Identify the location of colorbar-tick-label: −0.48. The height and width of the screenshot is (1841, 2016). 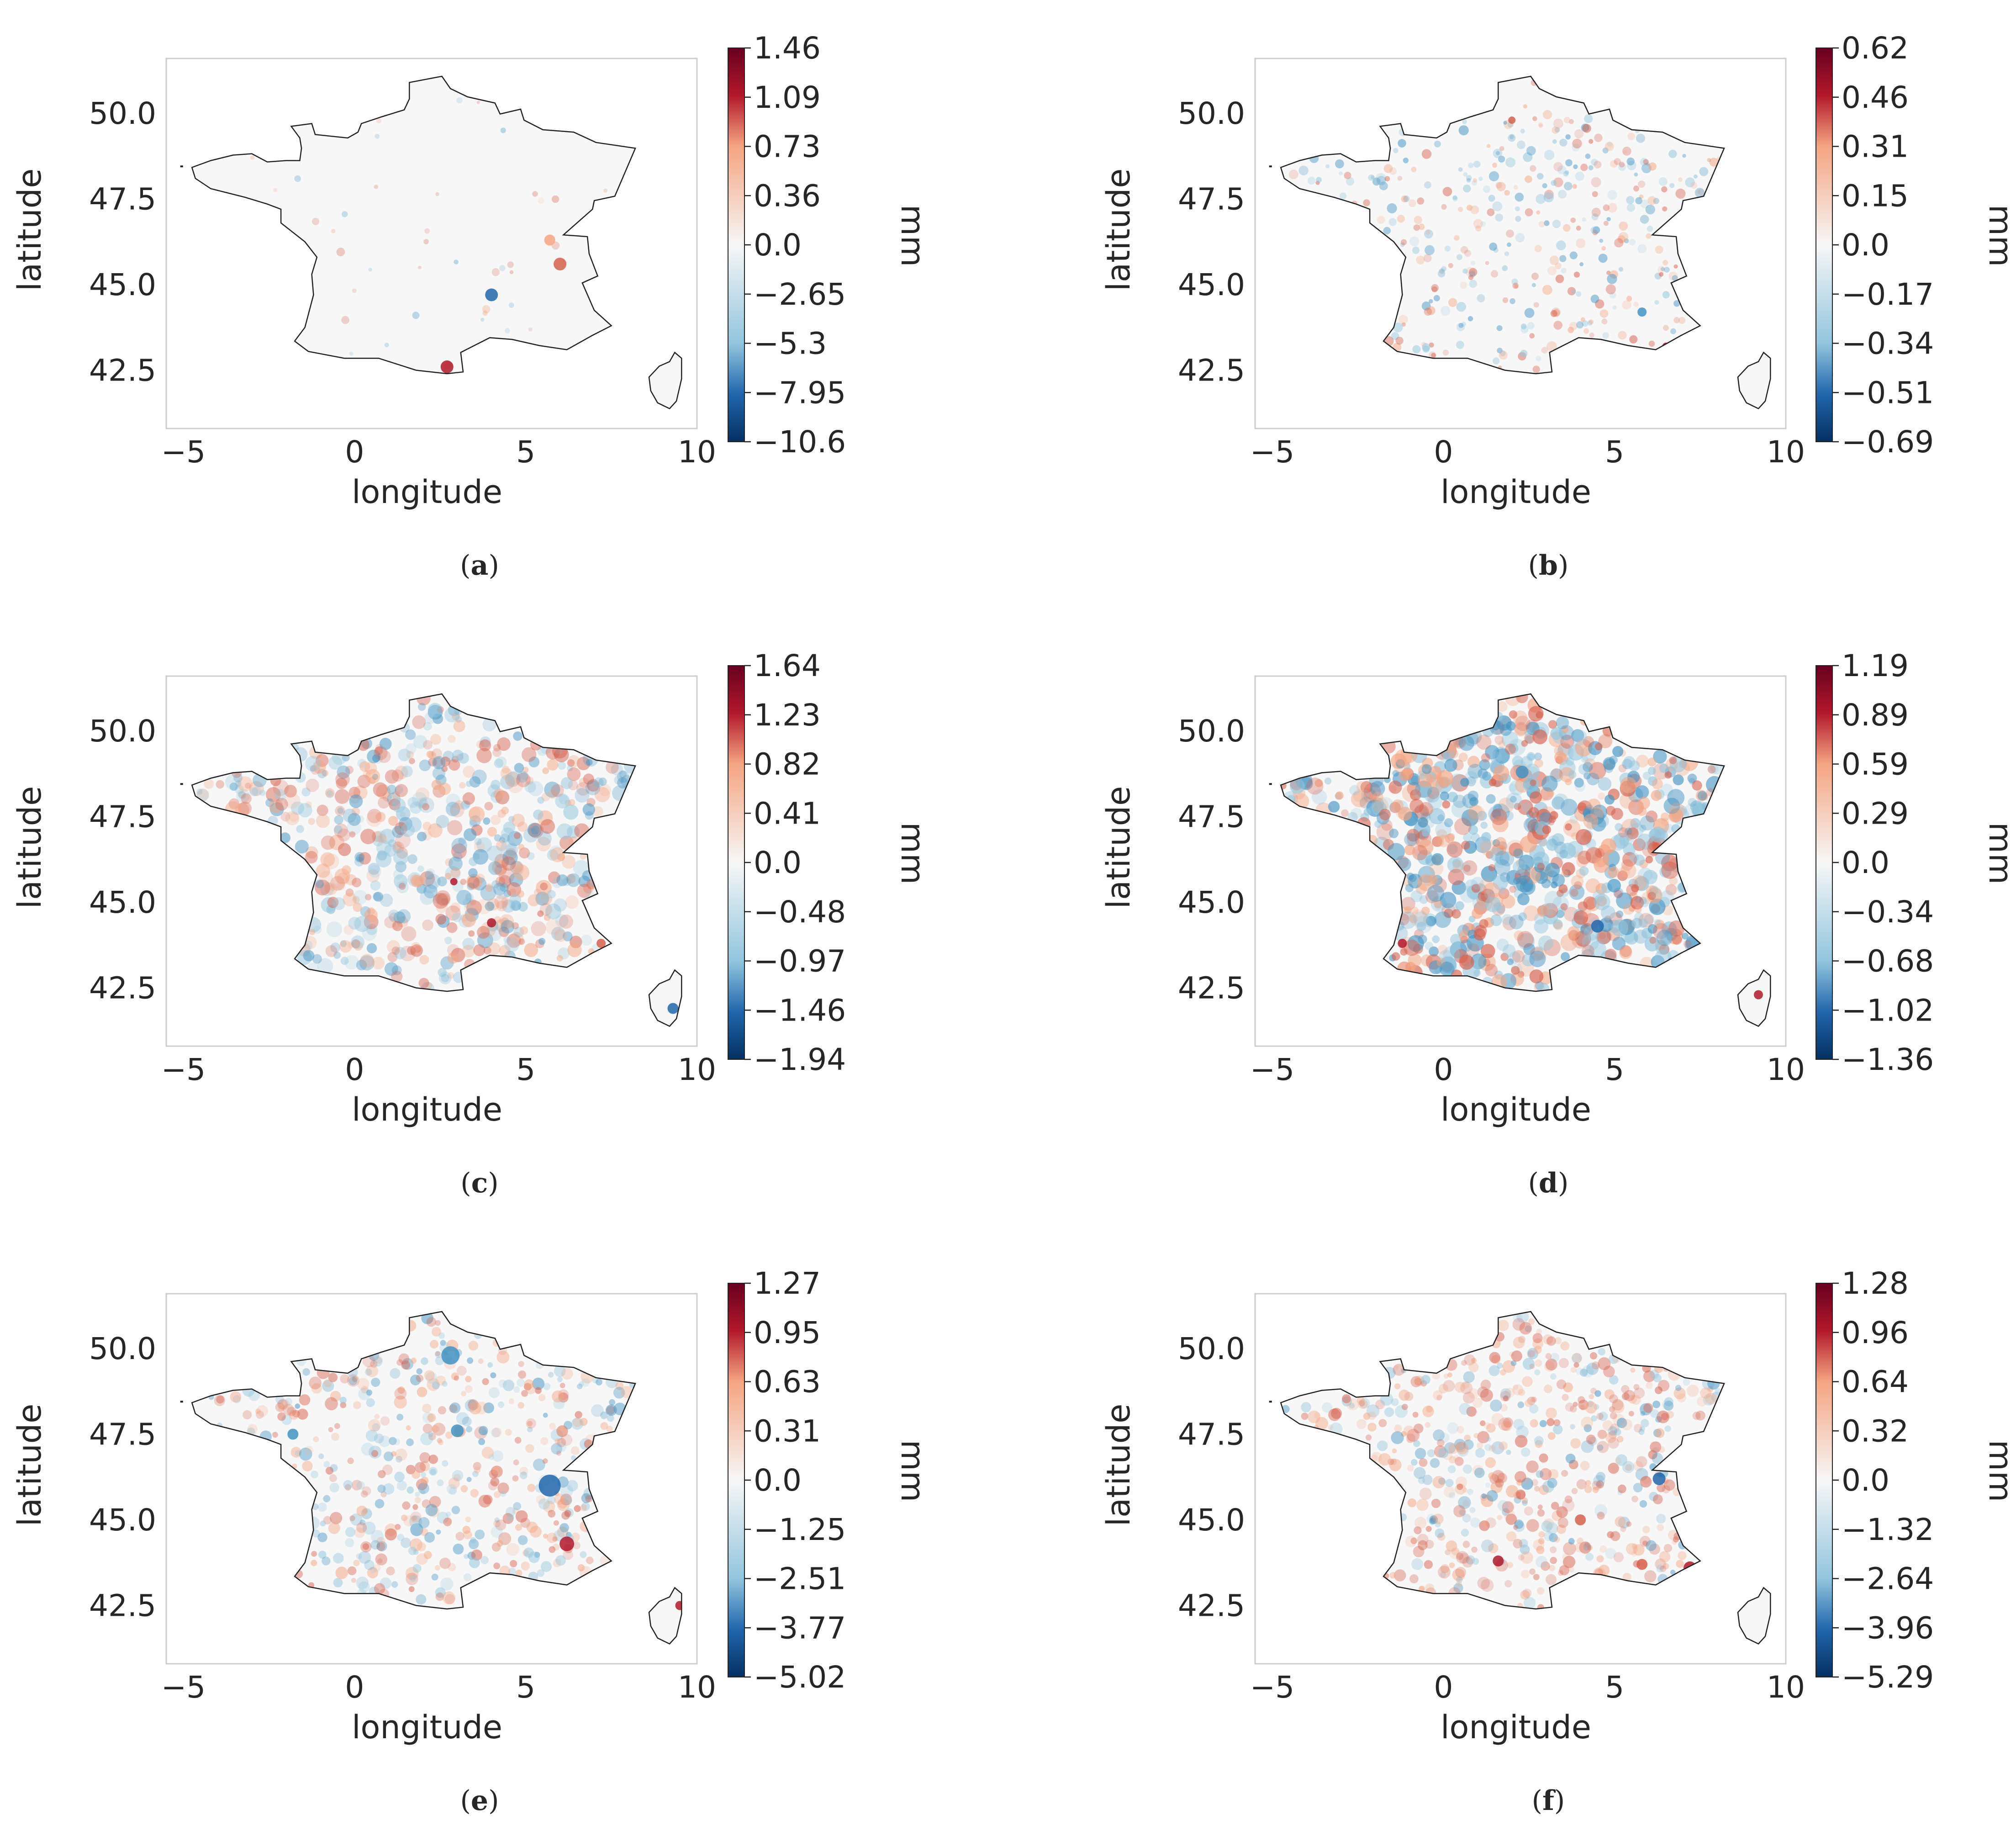
(800, 912).